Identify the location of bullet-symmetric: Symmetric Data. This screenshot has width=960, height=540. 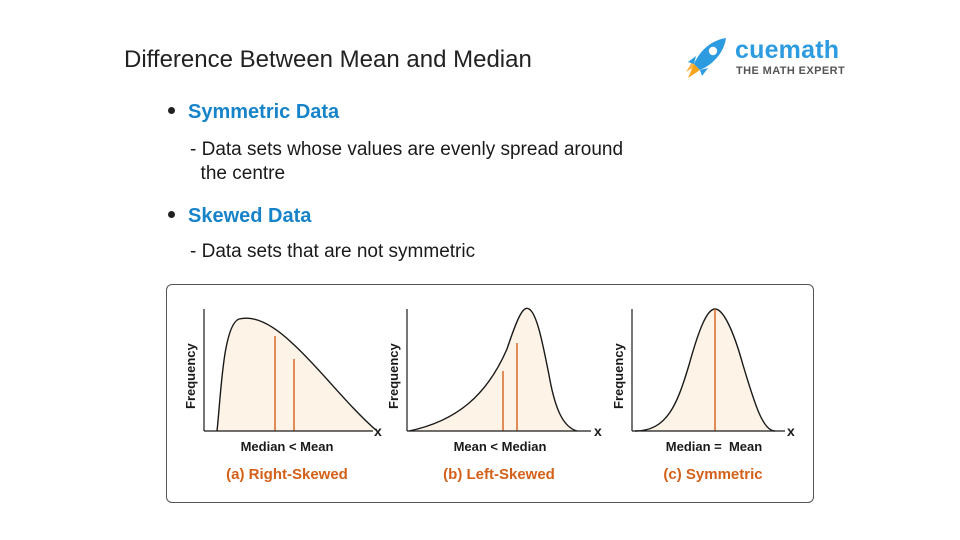
(253, 112).